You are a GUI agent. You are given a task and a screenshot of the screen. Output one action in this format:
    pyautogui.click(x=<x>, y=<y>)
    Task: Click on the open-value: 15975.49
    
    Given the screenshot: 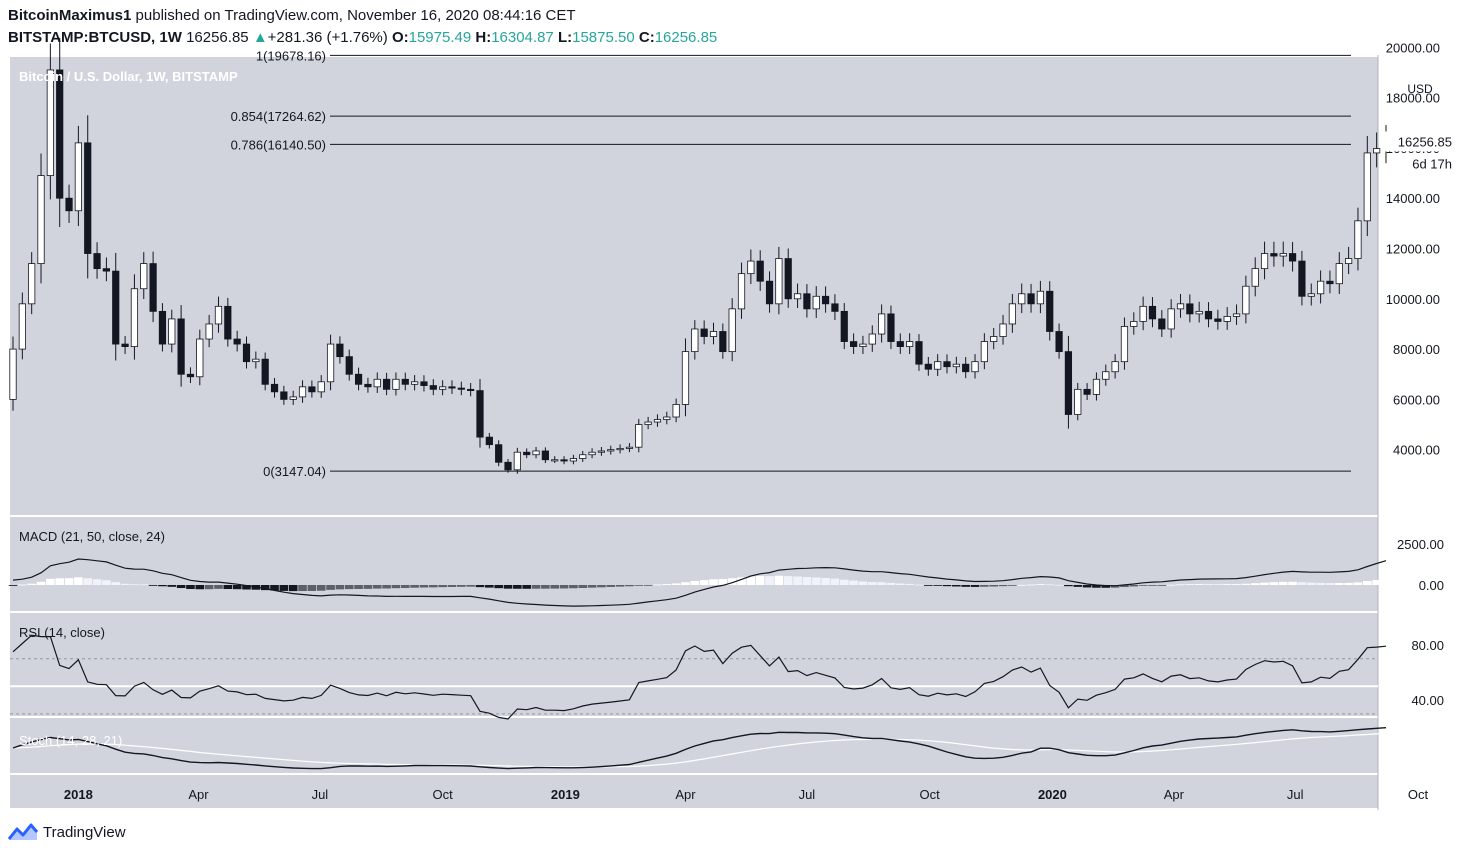 What is the action you would take?
    pyautogui.click(x=440, y=37)
    